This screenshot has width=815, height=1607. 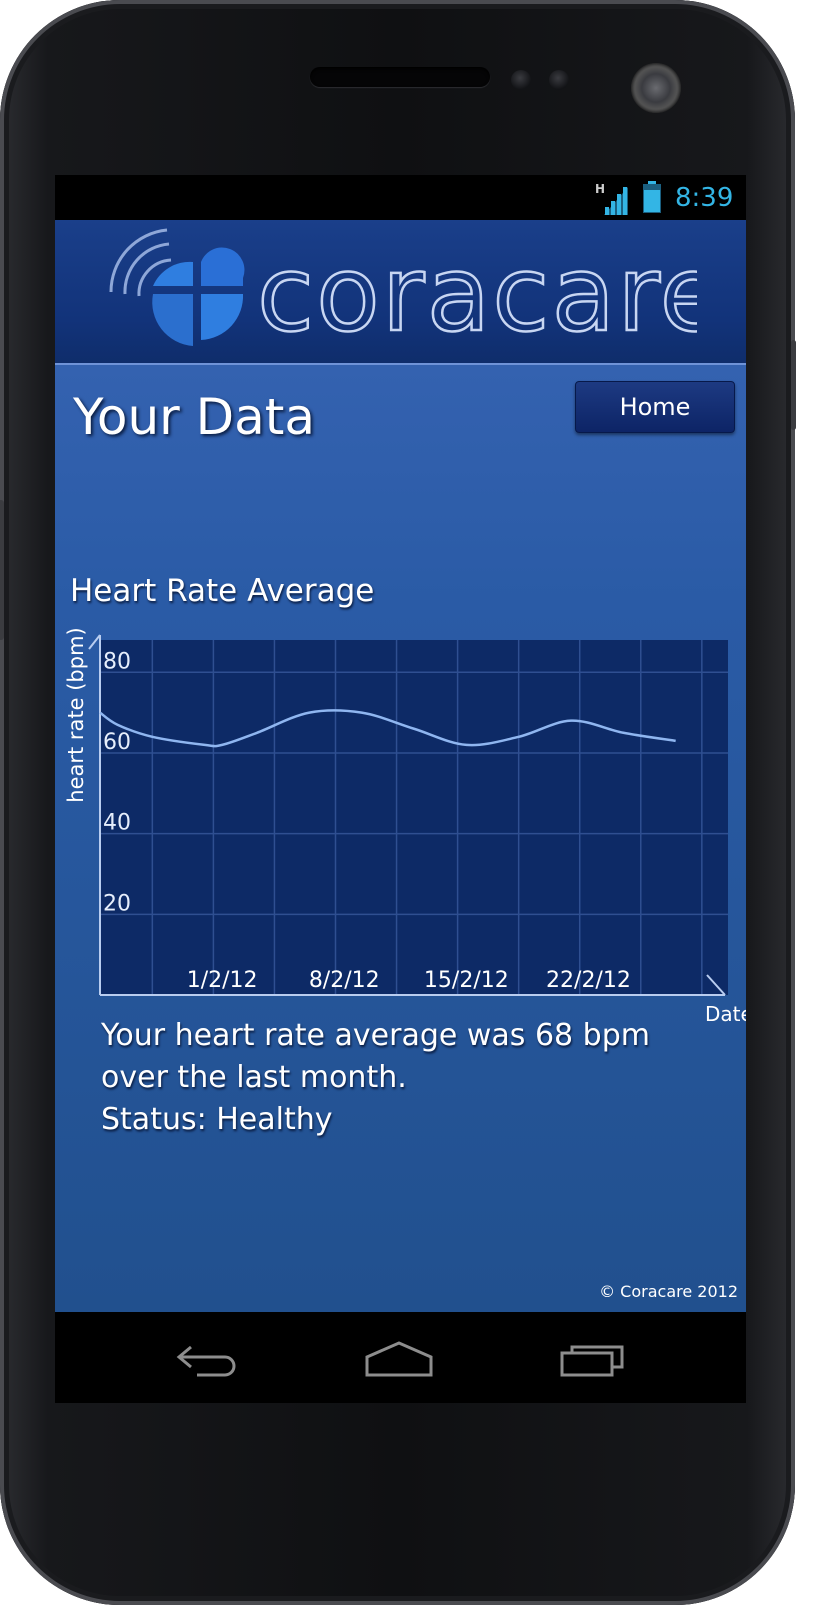 I want to click on battery-icon, so click(x=652, y=197).